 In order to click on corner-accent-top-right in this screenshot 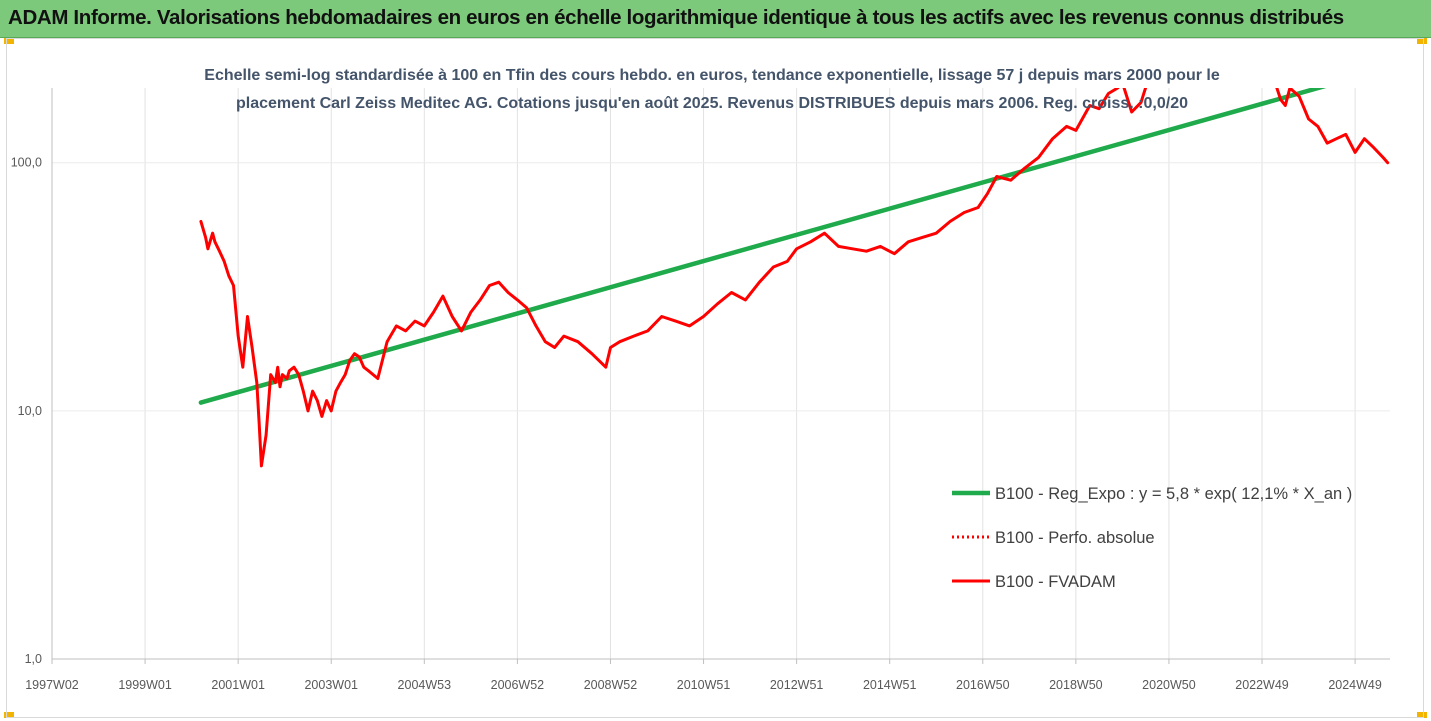, I will do `click(1422, 41)`.